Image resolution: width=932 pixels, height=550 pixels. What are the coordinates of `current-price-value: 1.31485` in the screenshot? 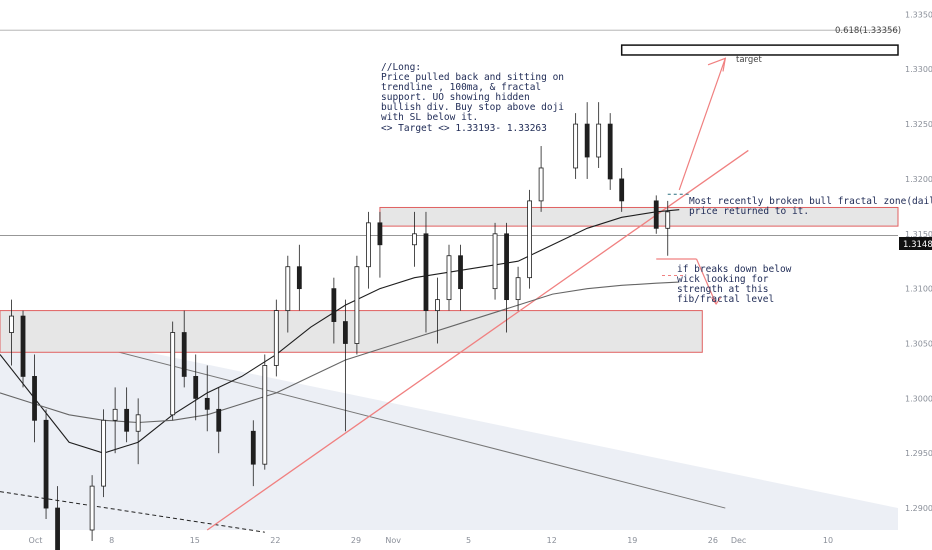 It's located at (917, 245).